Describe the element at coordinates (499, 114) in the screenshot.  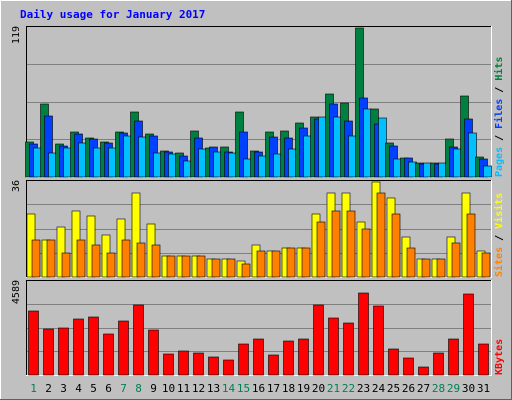
I see `legend-files: Files` at that location.